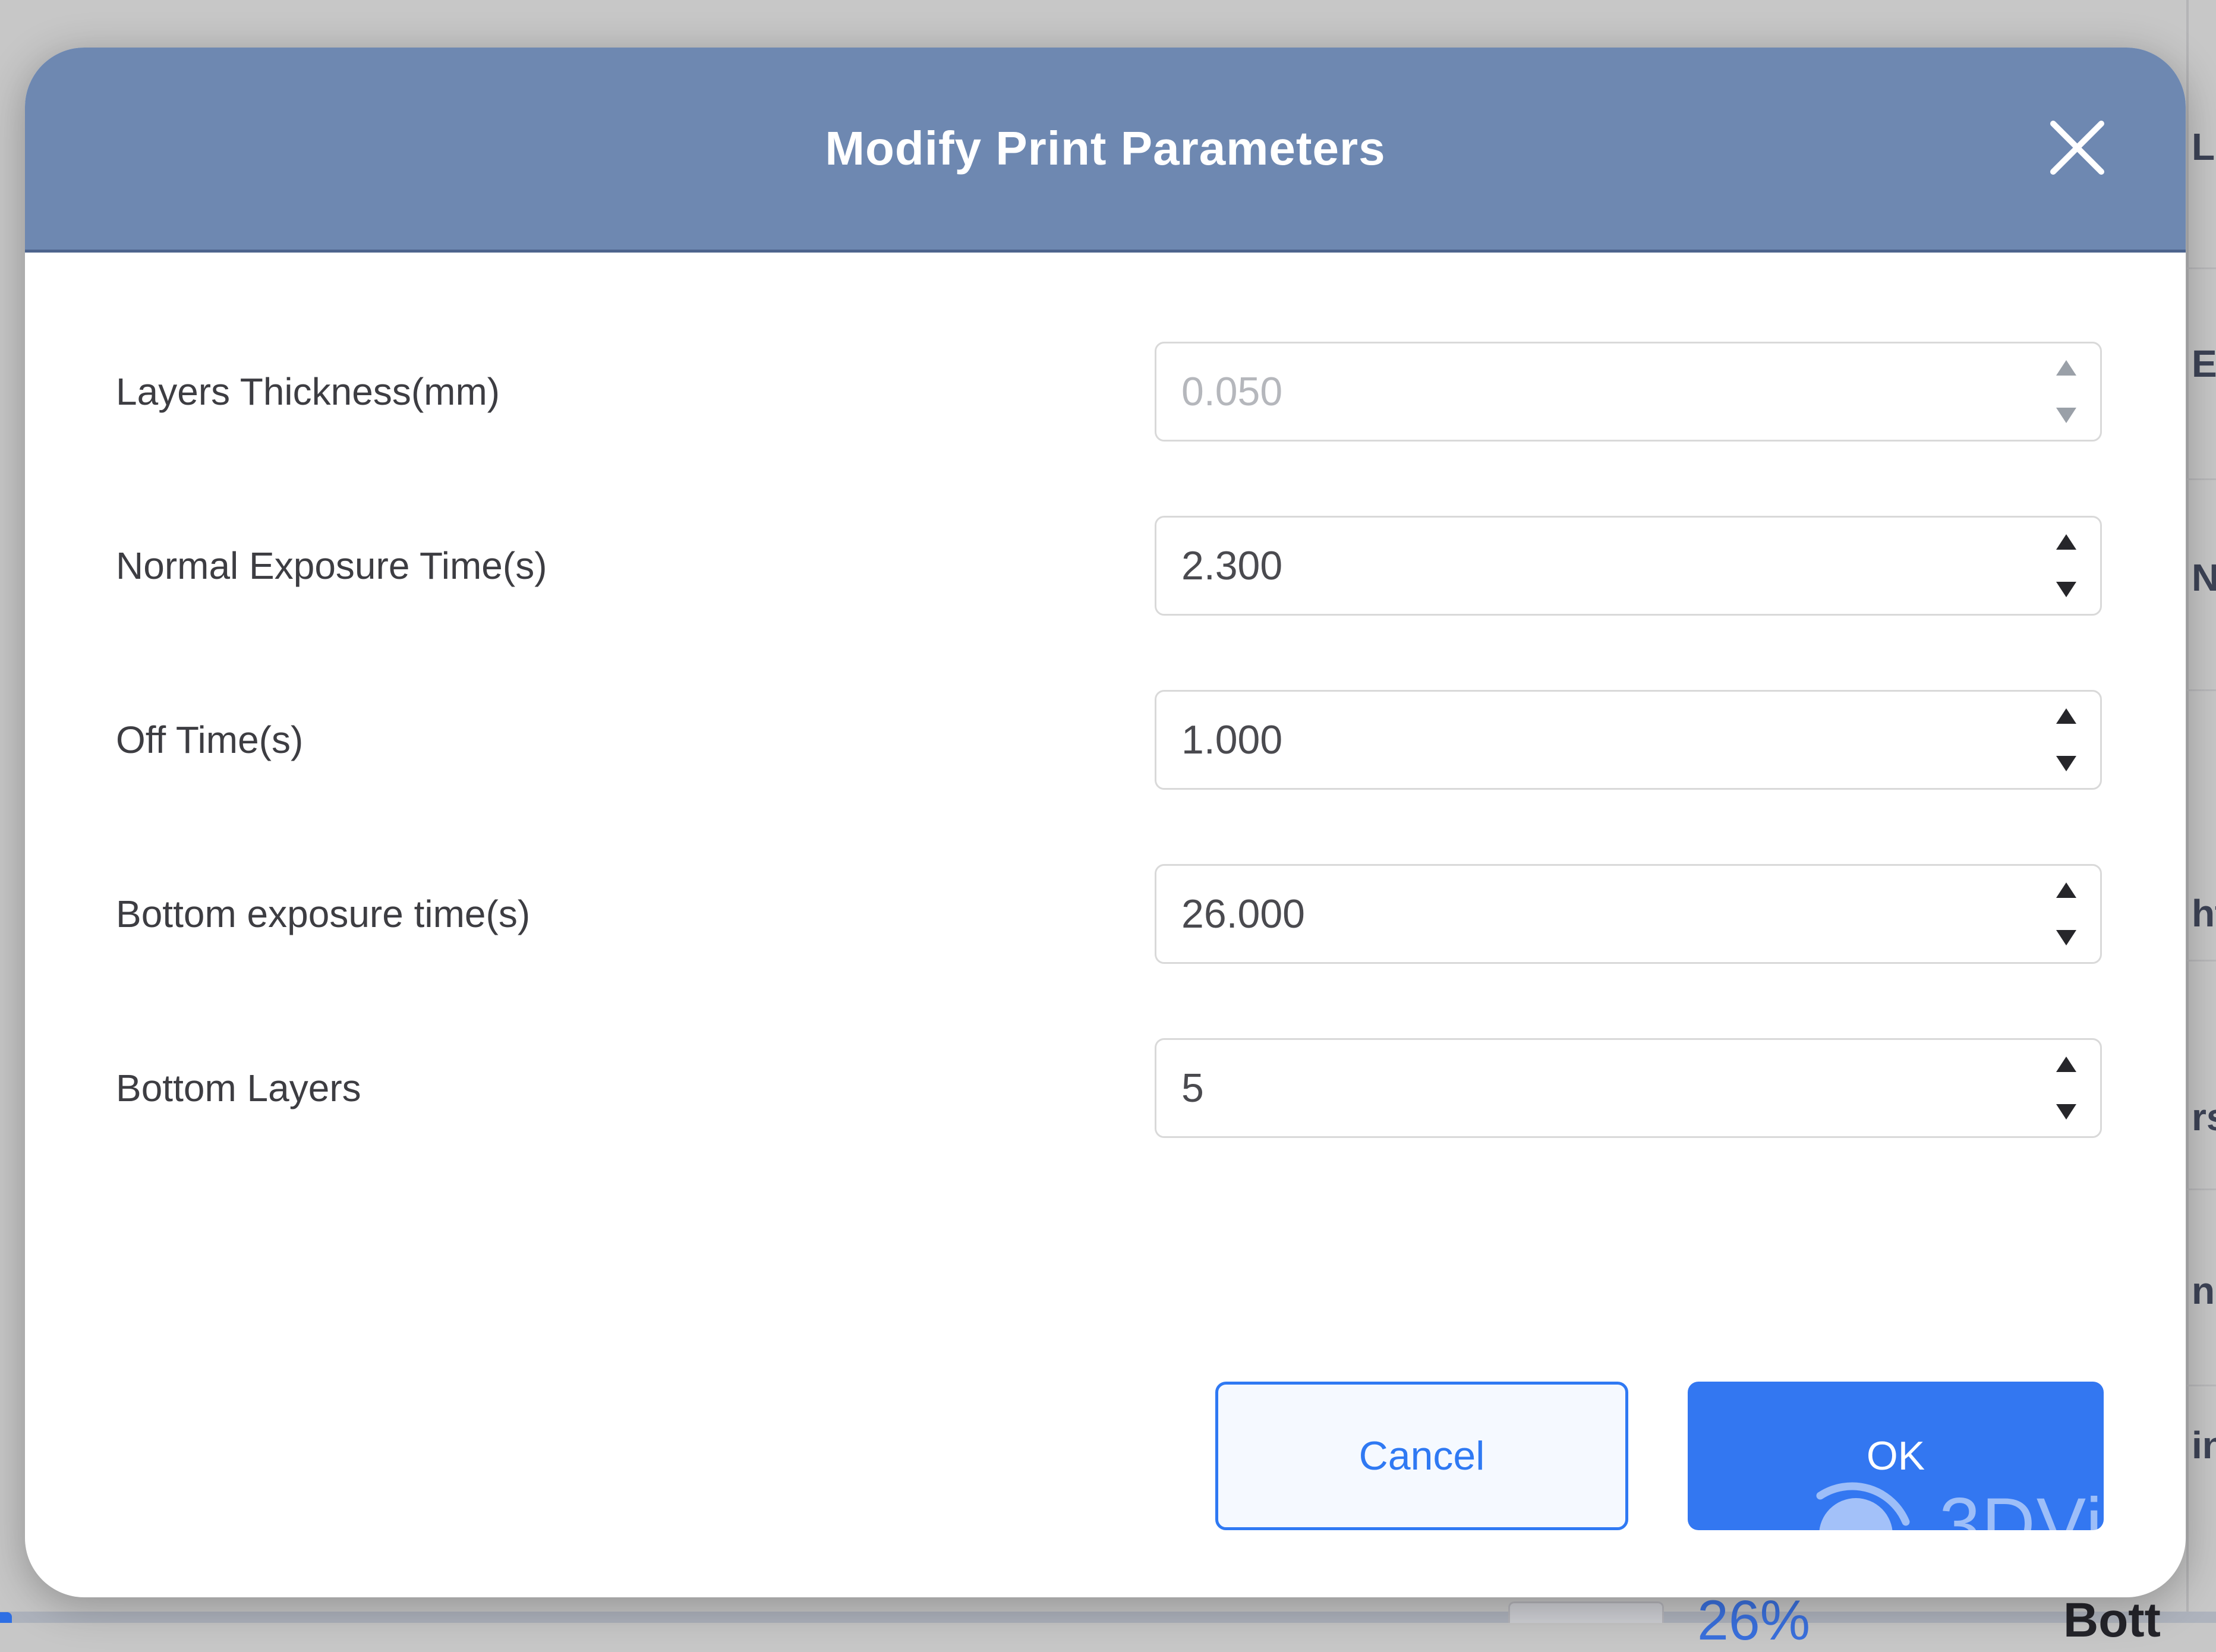 Image resolution: width=2216 pixels, height=1652 pixels. Describe the element at coordinates (2204, 1445) in the screenshot. I see `background-text-fragment: in` at that location.